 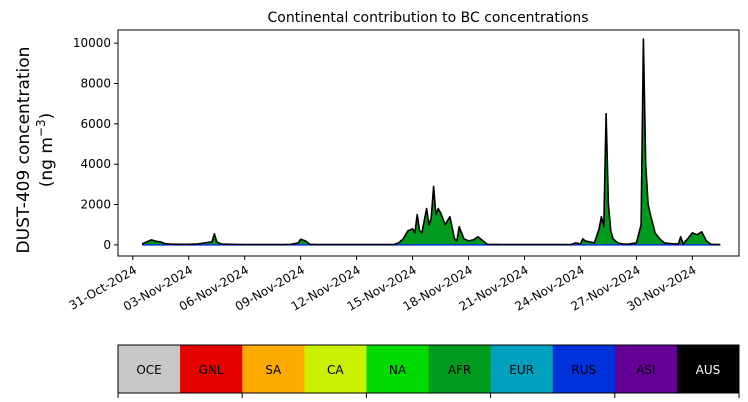 I want to click on legend-label-afr: AFR, so click(x=459, y=370).